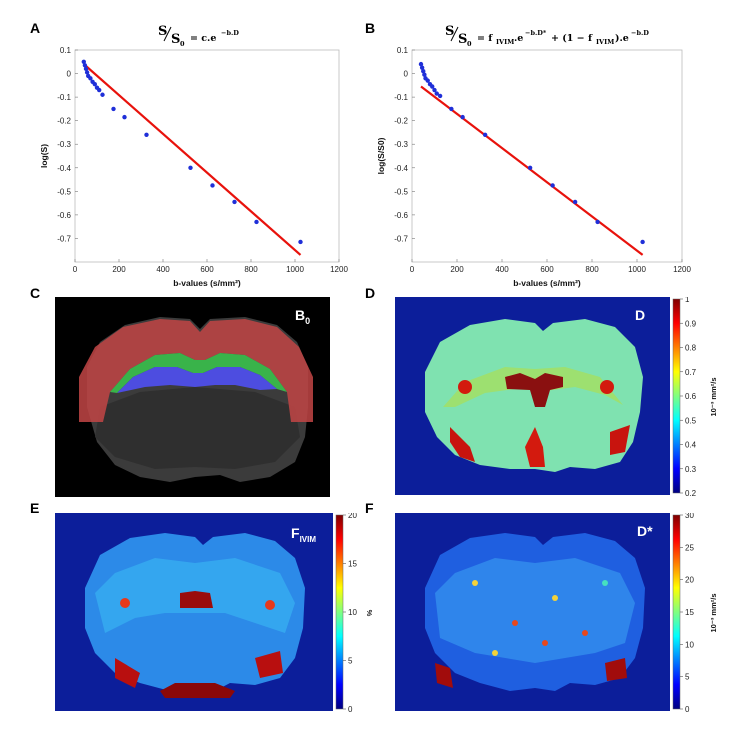 The width and height of the screenshot is (738, 742). Describe the element at coordinates (572, 38) in the screenshot. I see `svg-text: + (1 − f` at that location.